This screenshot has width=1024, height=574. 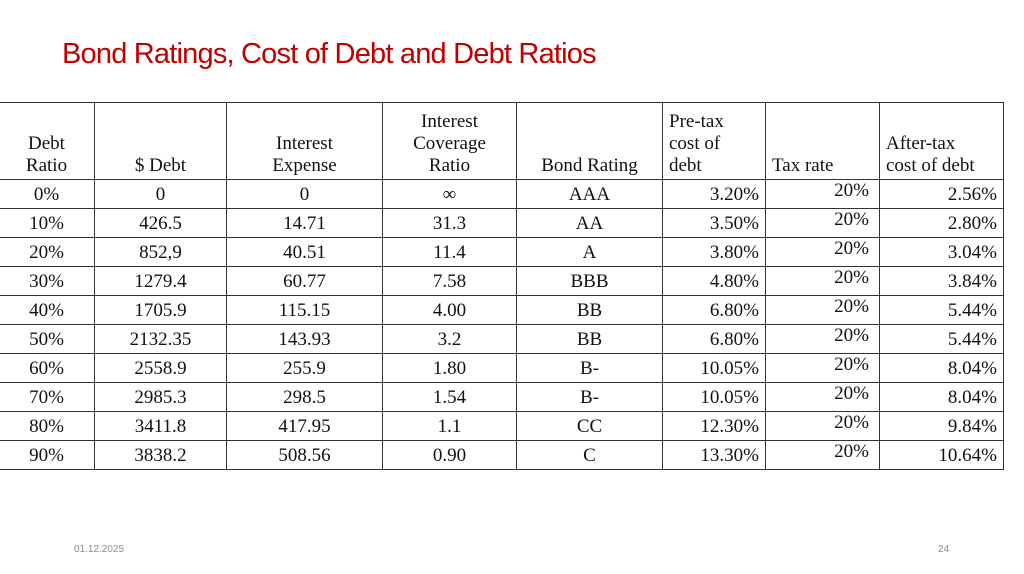 I want to click on cell-interest-expense: 255.9, so click(x=304, y=368).